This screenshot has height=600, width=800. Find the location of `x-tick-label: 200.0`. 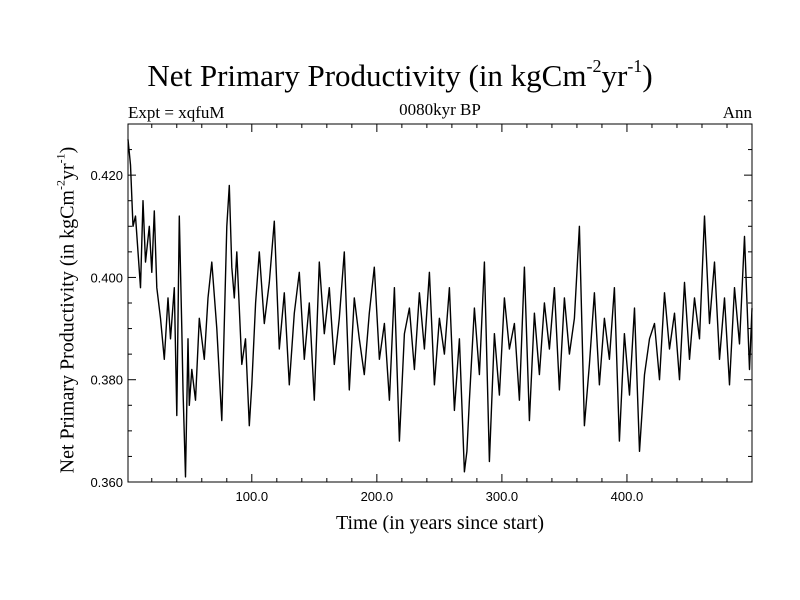

x-tick-label: 200.0 is located at coordinates (377, 496).